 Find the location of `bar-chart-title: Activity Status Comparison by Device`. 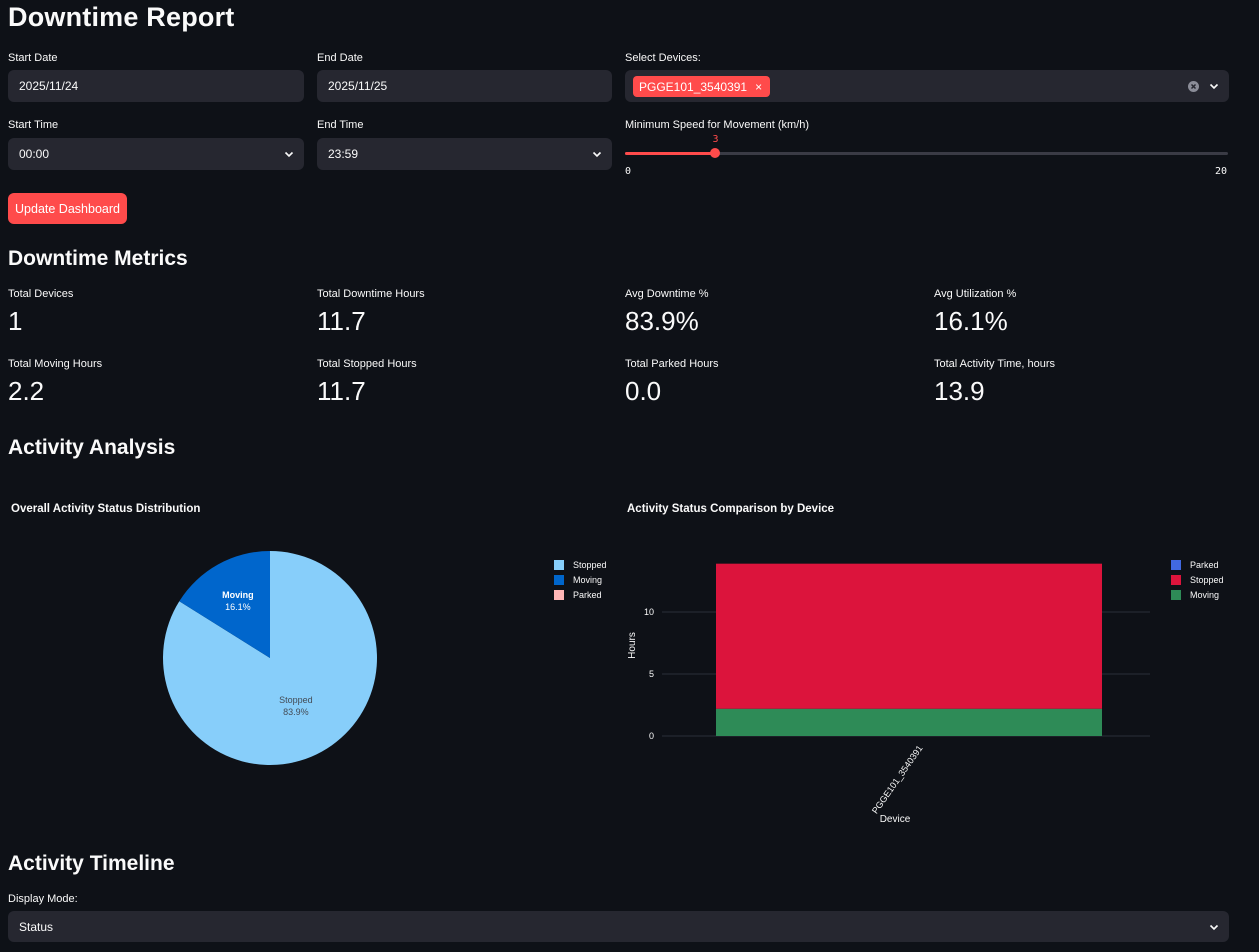

bar-chart-title: Activity Status Comparison by Device is located at coordinates (731, 509).